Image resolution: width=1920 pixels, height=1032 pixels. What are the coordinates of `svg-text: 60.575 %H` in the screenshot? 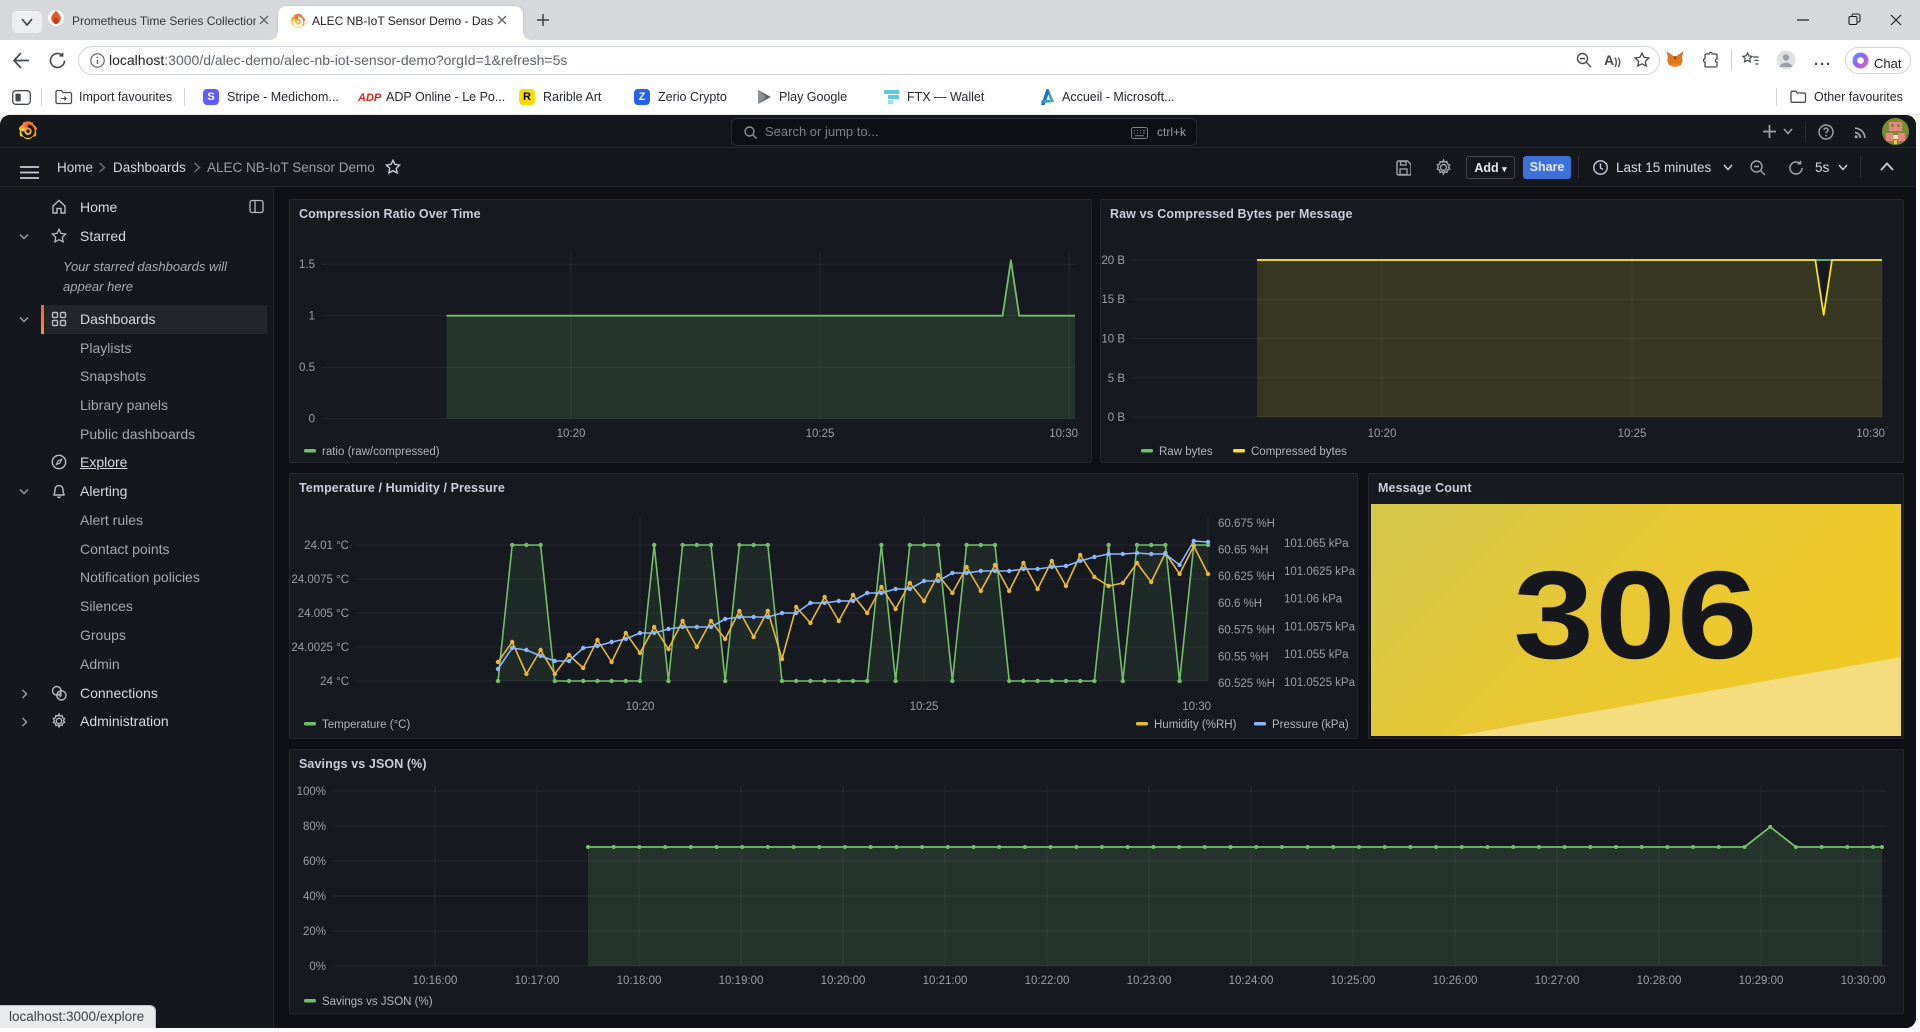 It's located at (1246, 631).